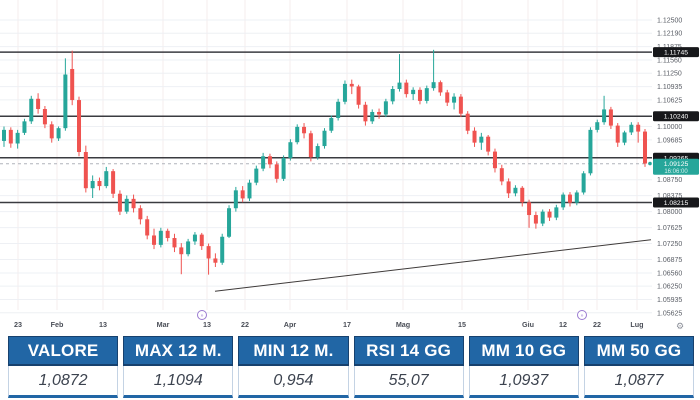  Describe the element at coordinates (669, 273) in the screenshot. I see `svg-text: 1.06560` at that location.